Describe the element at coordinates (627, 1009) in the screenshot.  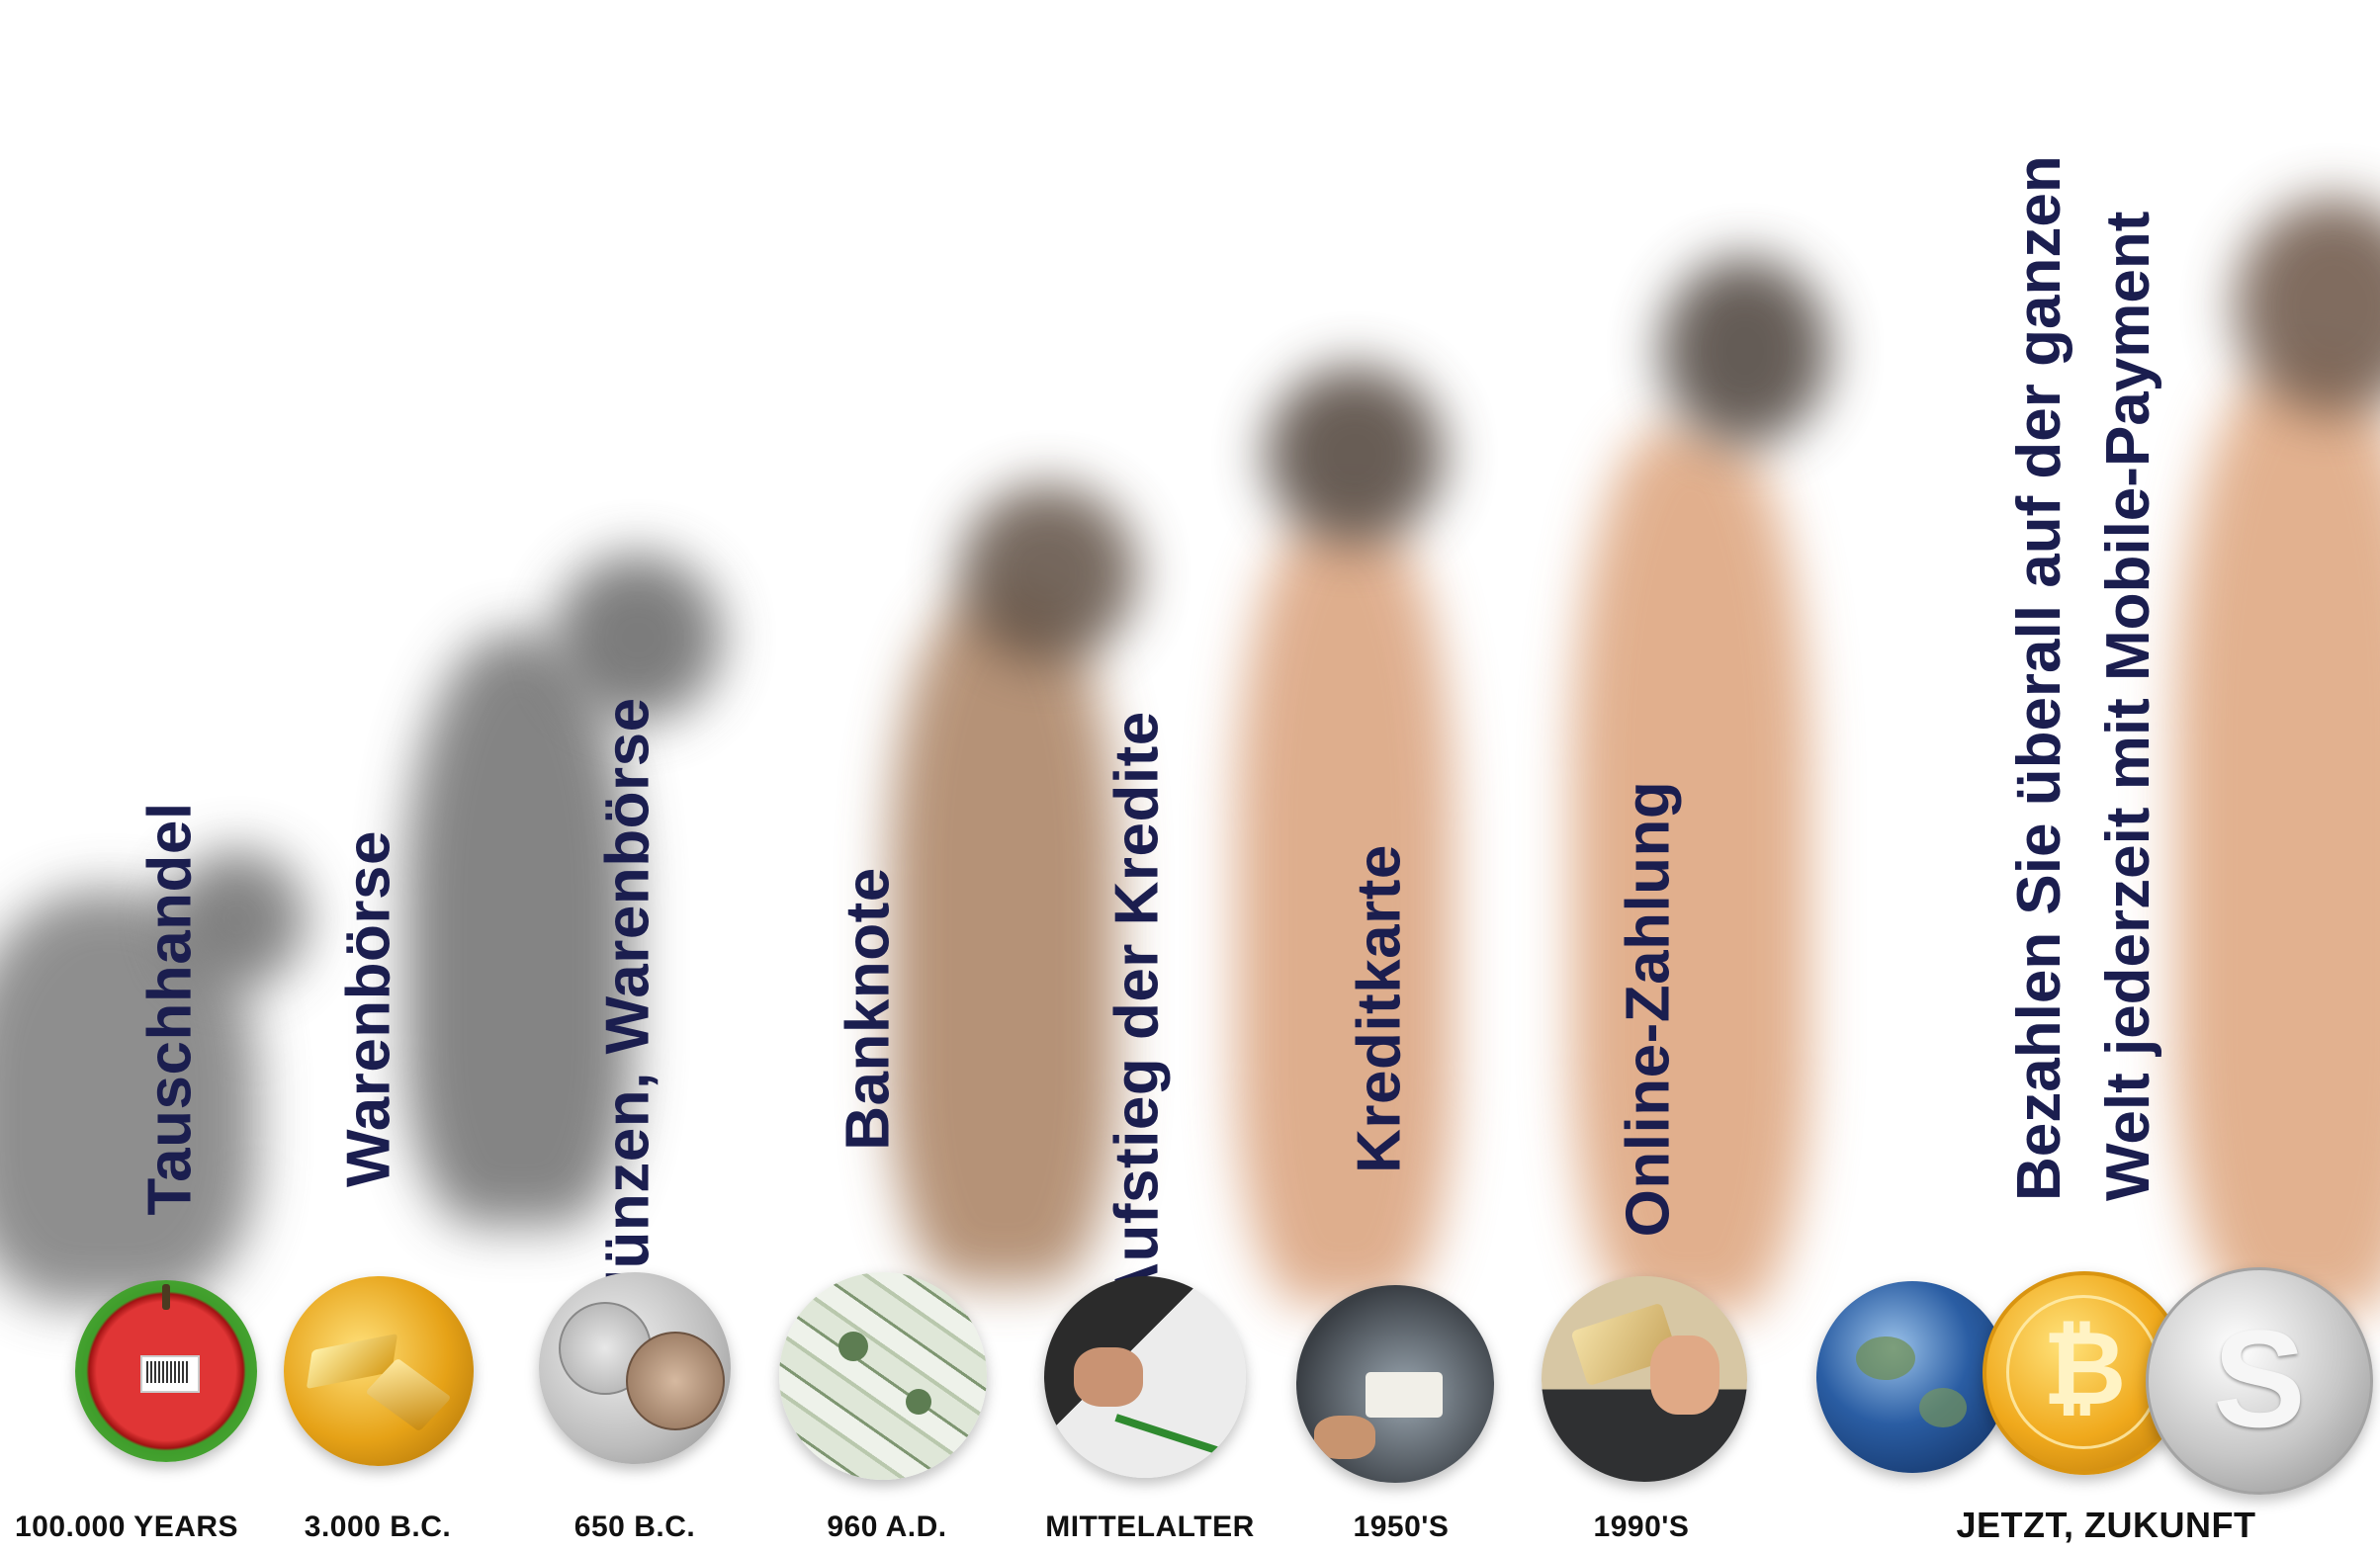
I see `stage-label-coins: Münzen, Warenbörse` at that location.